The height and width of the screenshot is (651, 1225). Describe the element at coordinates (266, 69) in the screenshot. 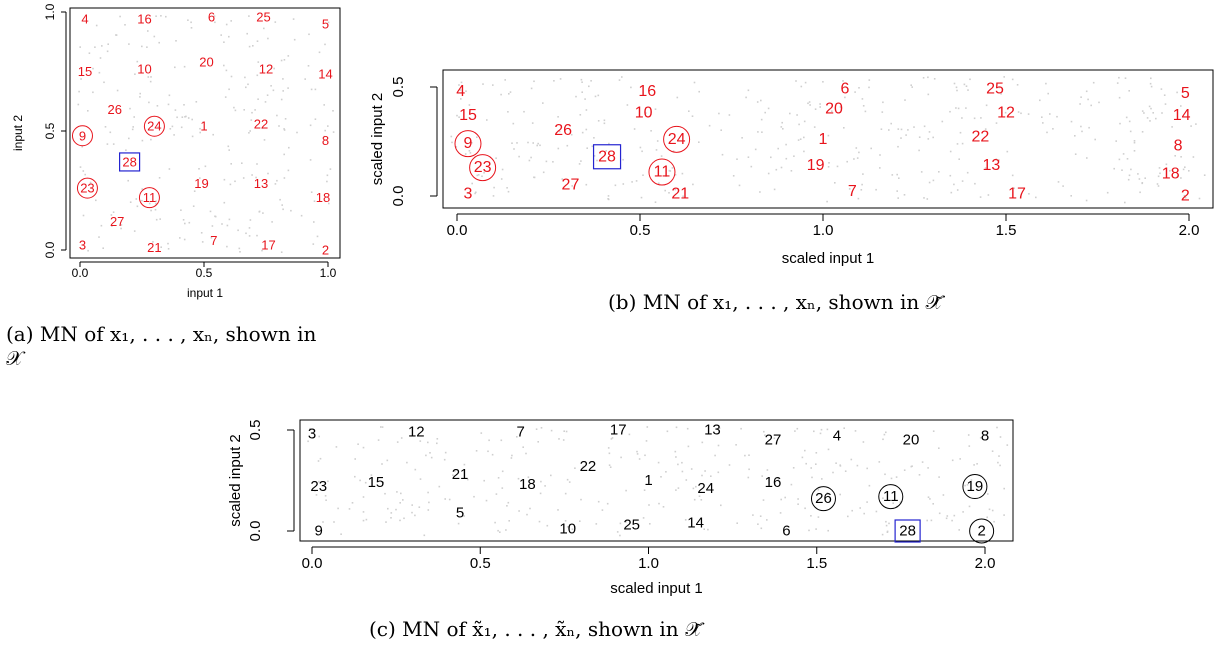

I see `point-label: 12` at that location.